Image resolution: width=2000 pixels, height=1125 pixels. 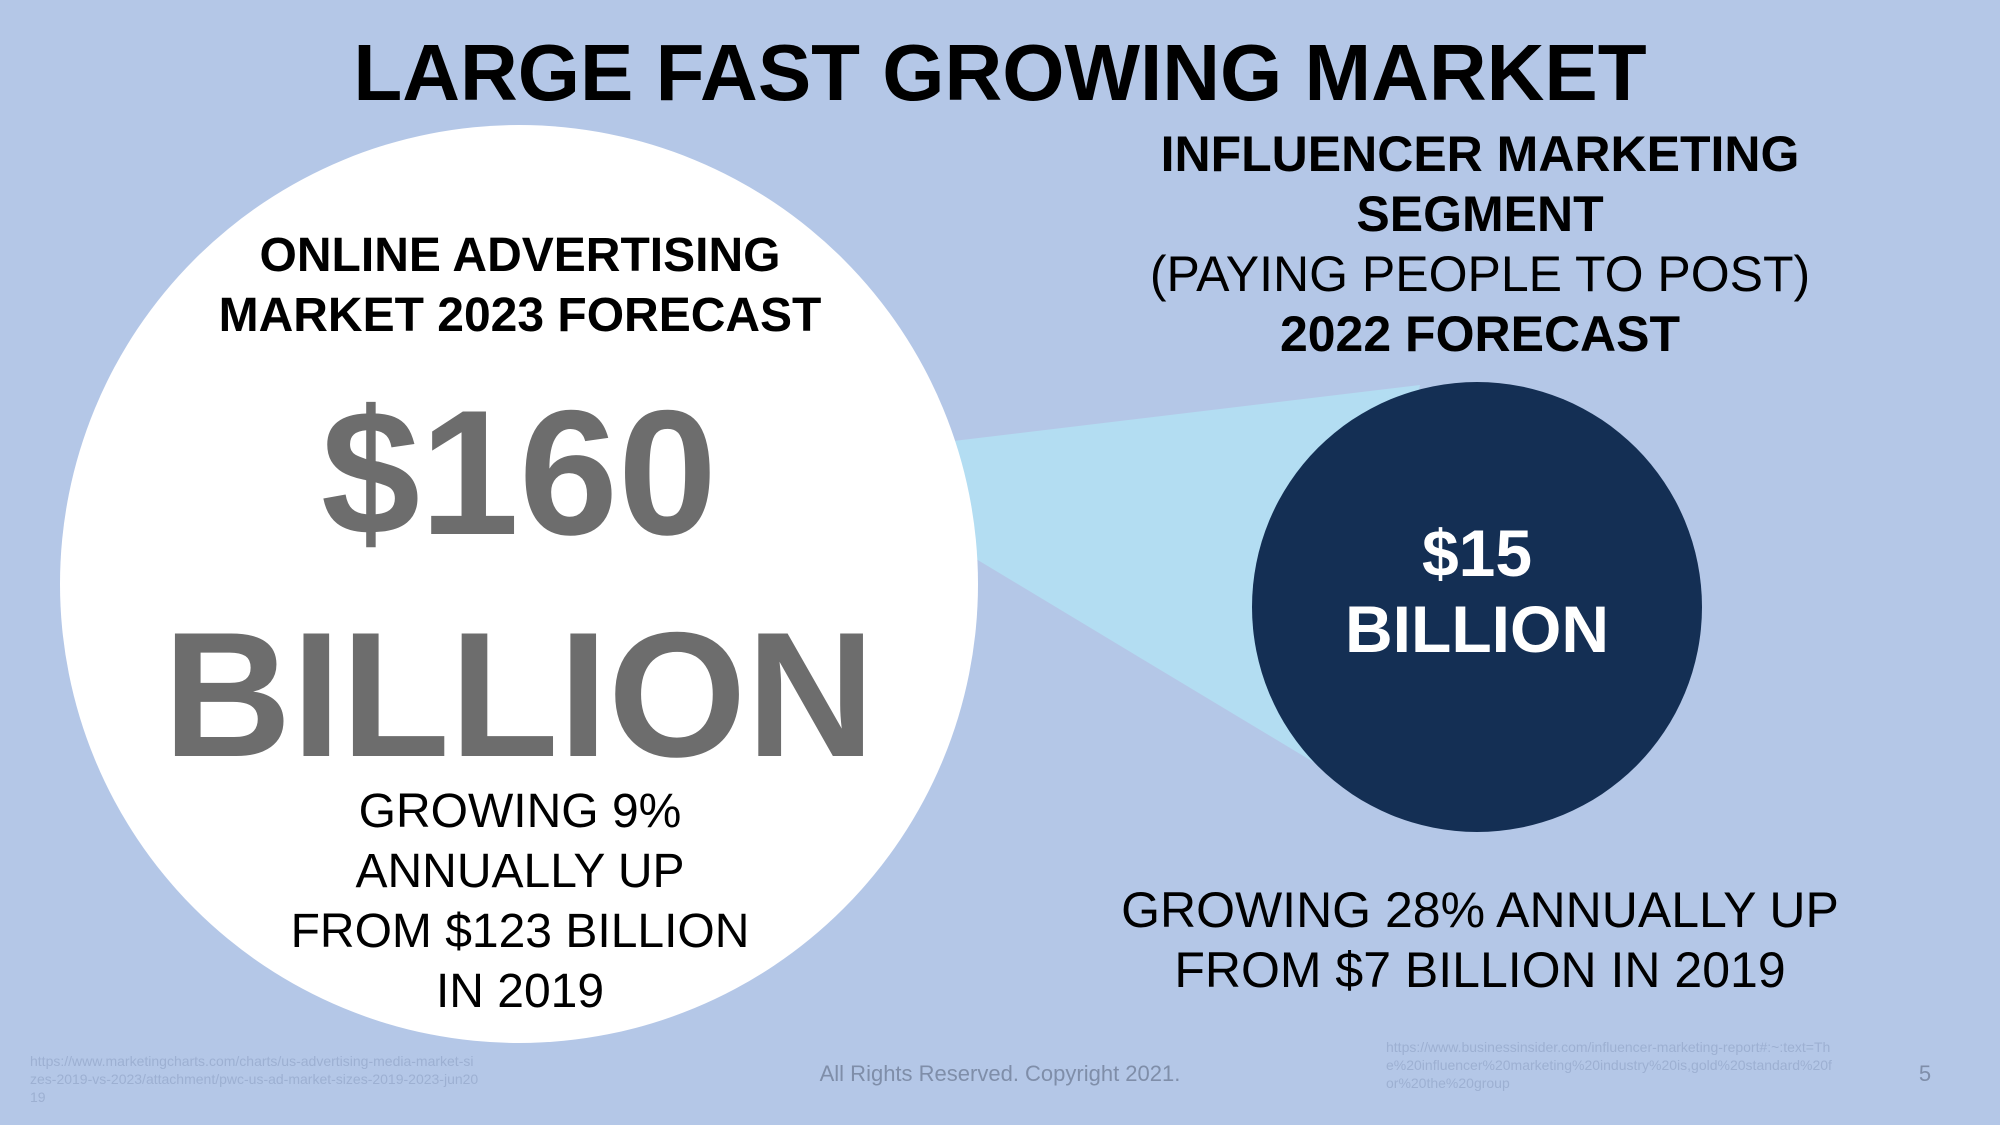 What do you see at coordinates (1480, 154) in the screenshot?
I see `influencer-heading-line1: INFLUENCER MARKETING` at bounding box center [1480, 154].